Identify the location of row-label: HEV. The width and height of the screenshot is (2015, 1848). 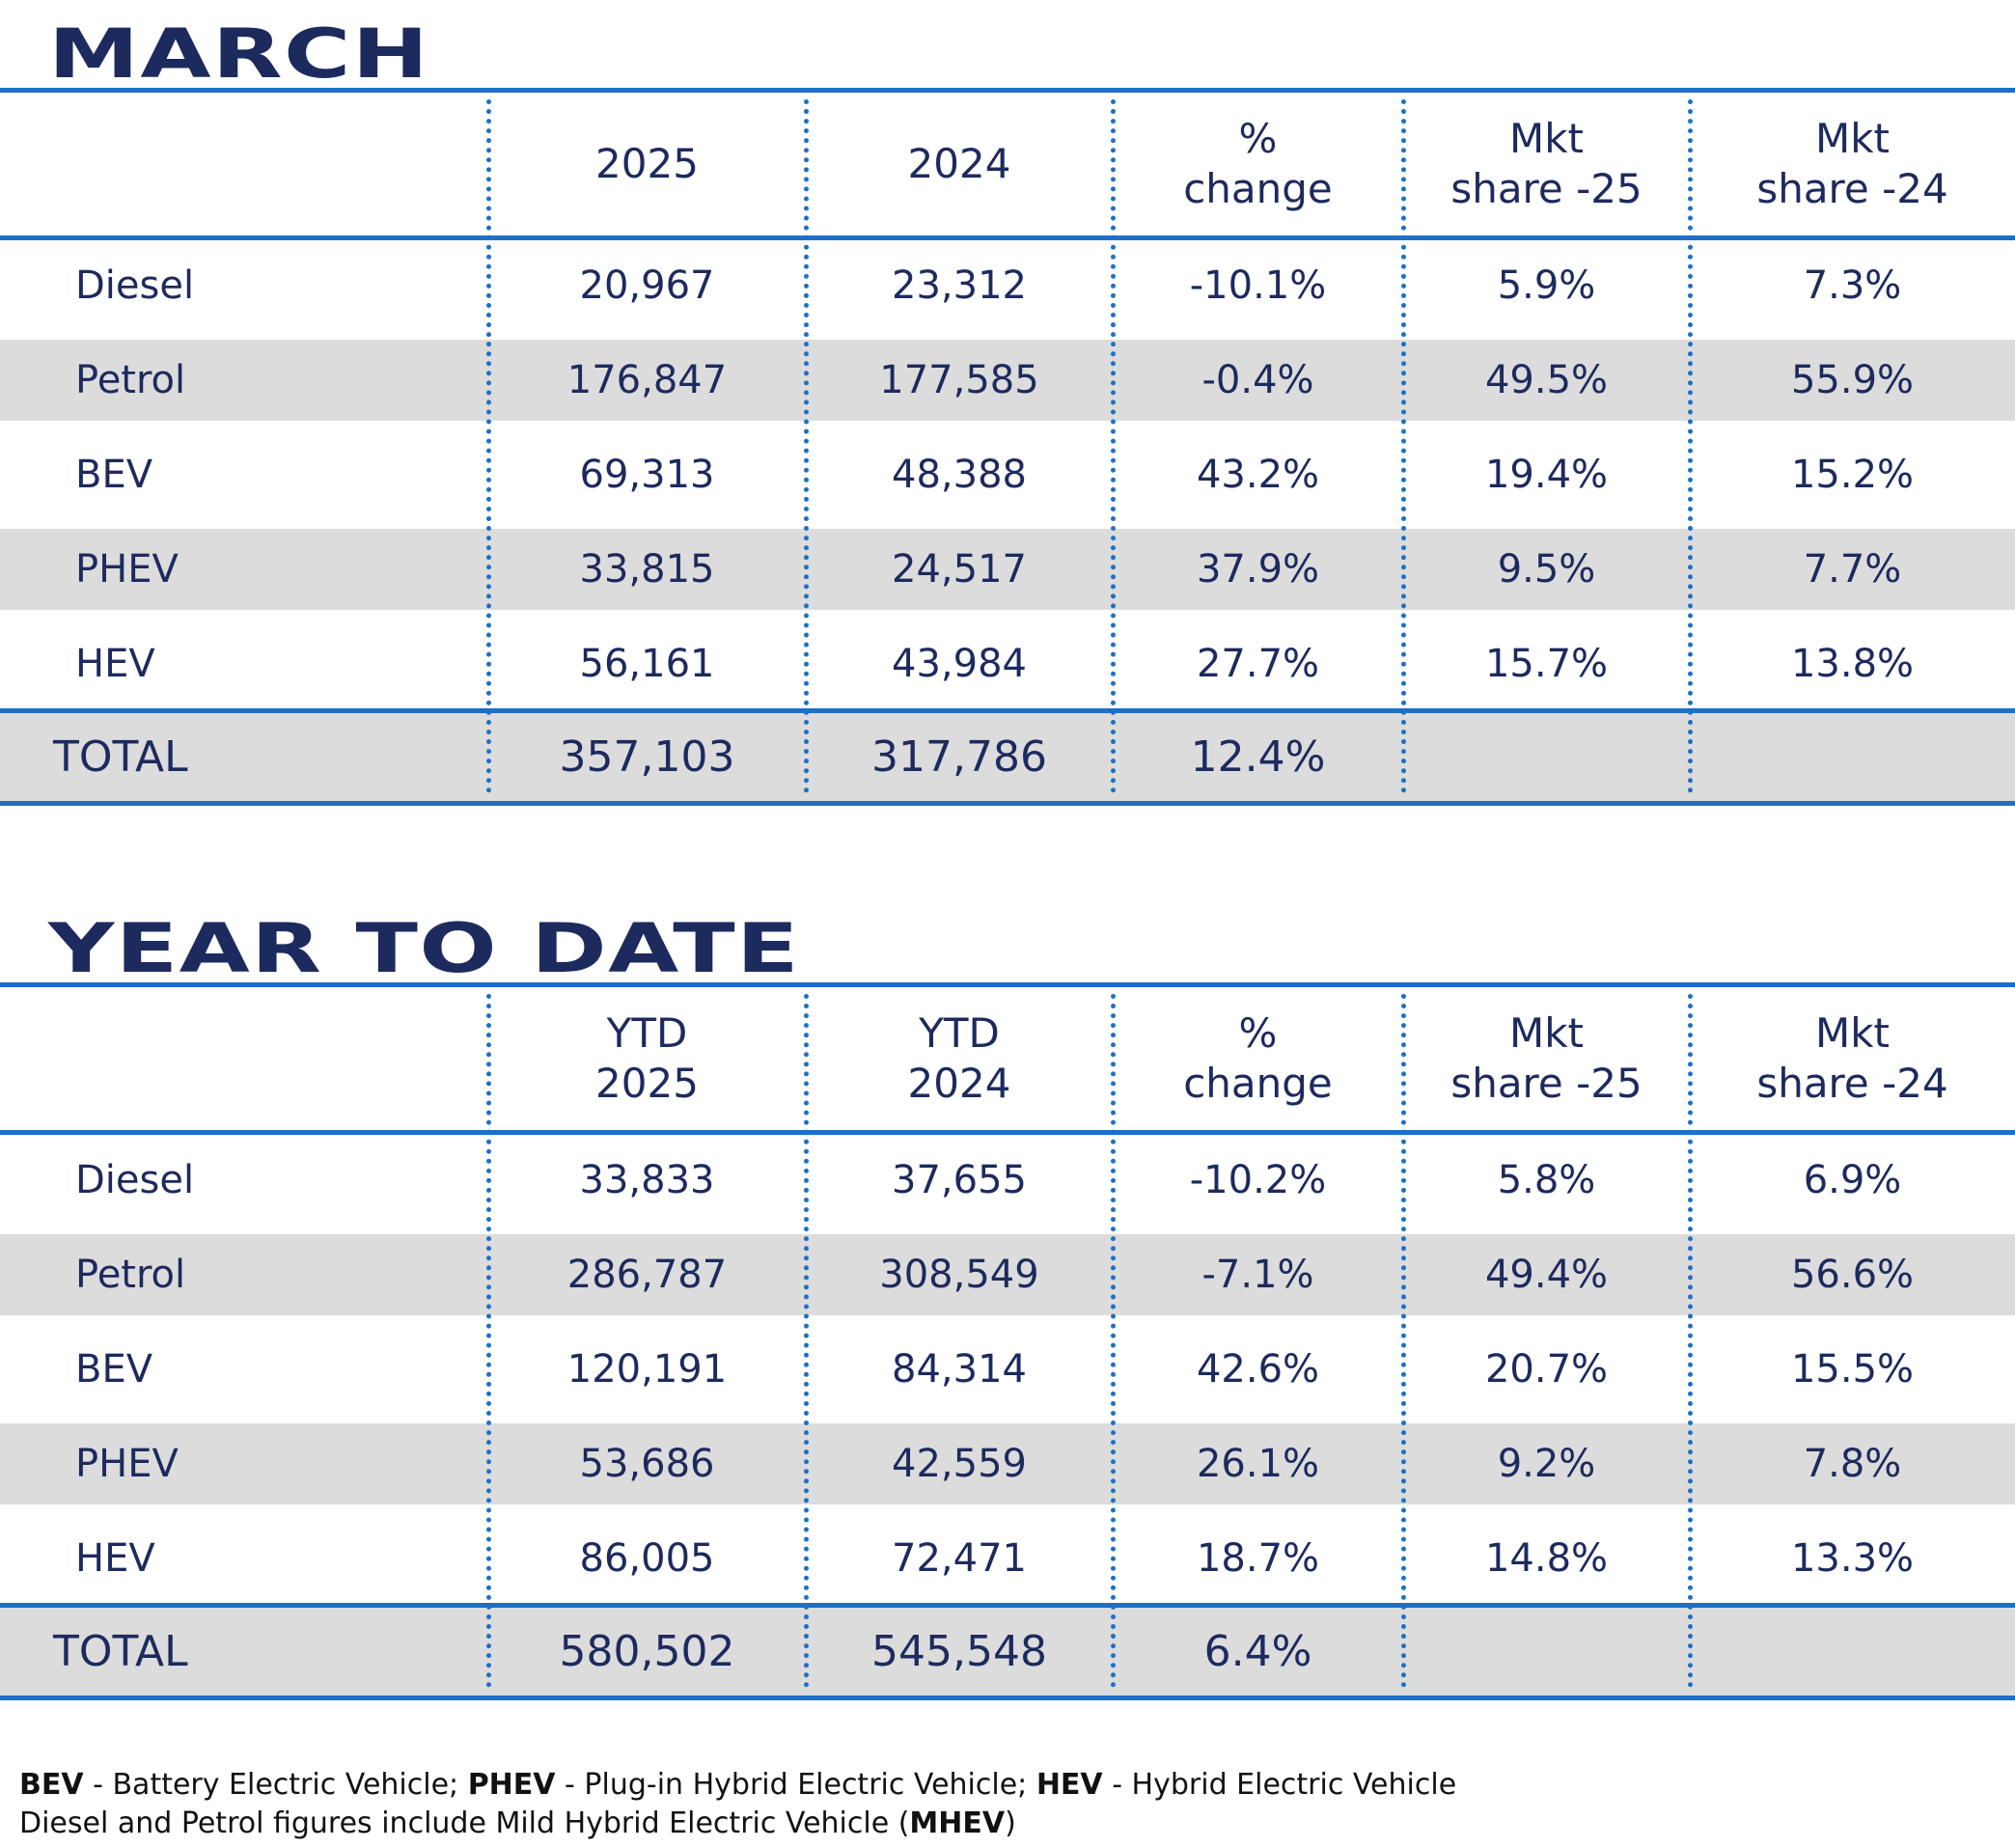
(115, 1558).